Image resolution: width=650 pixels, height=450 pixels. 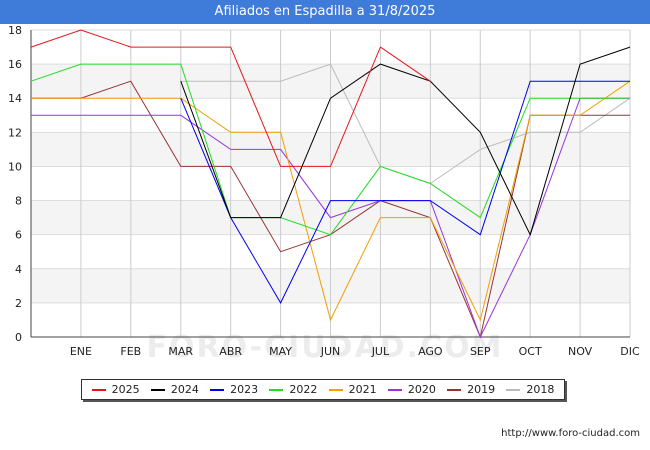 What do you see at coordinates (380, 351) in the screenshot?
I see `x-tick-label: JUL` at bounding box center [380, 351].